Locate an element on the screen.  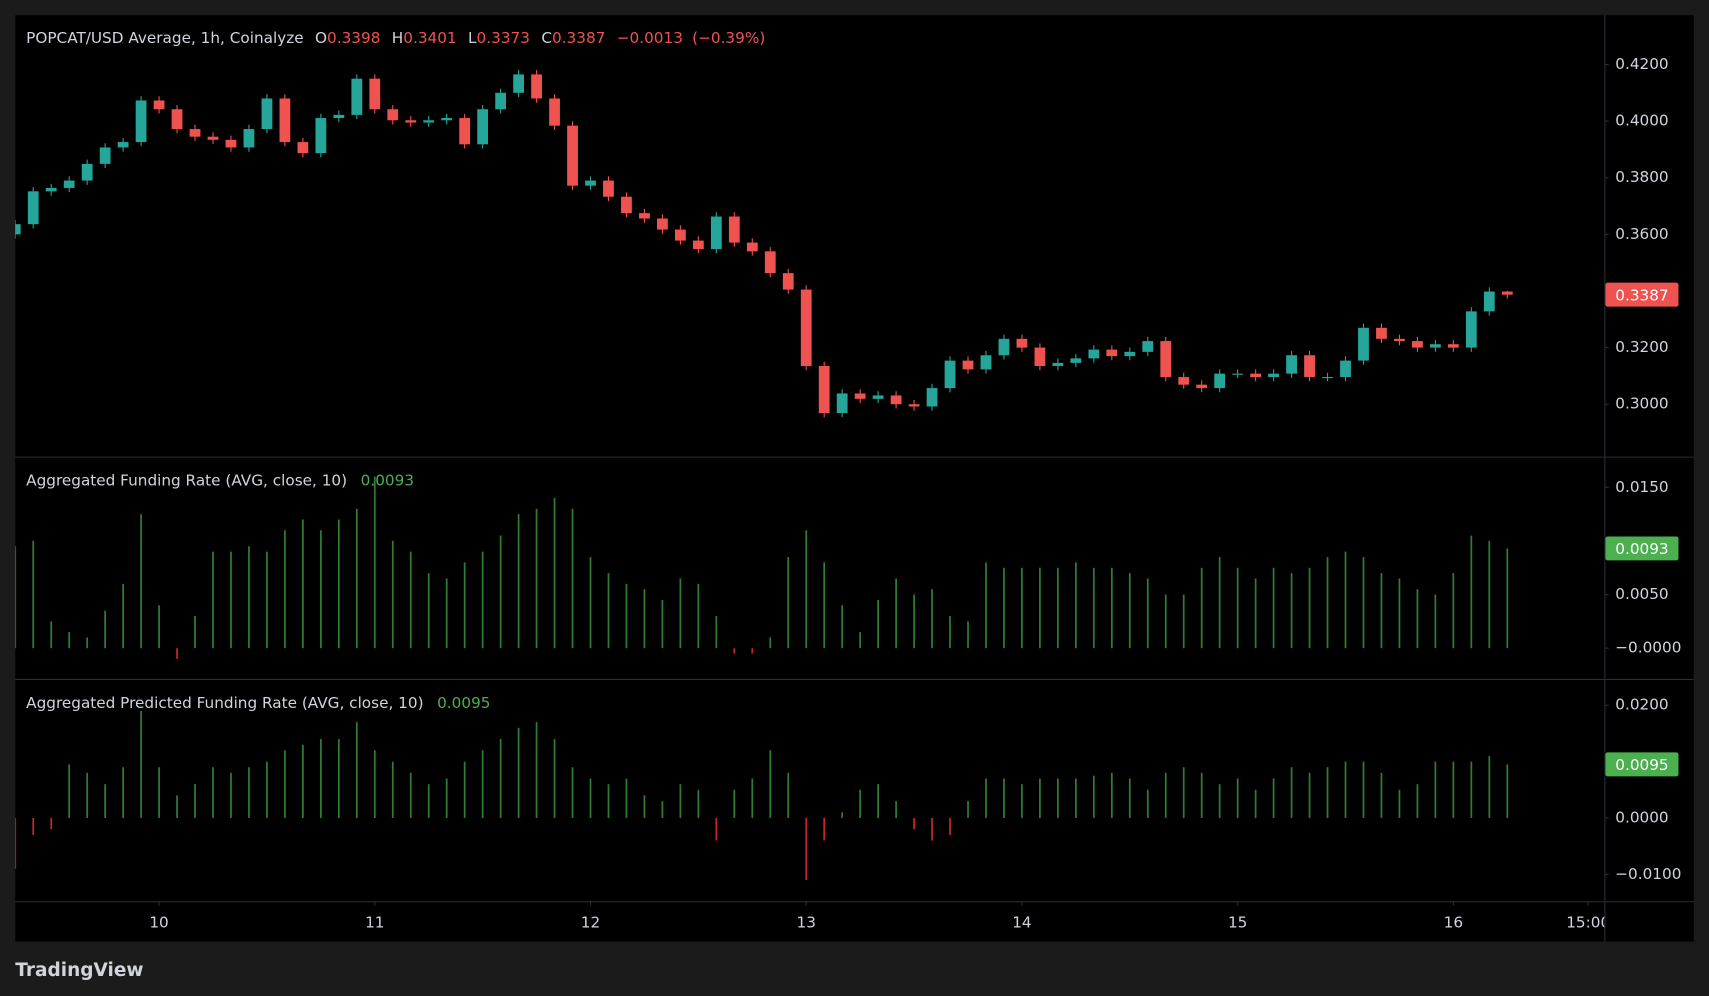
brand-name: TradingView is located at coordinates (79, 969).